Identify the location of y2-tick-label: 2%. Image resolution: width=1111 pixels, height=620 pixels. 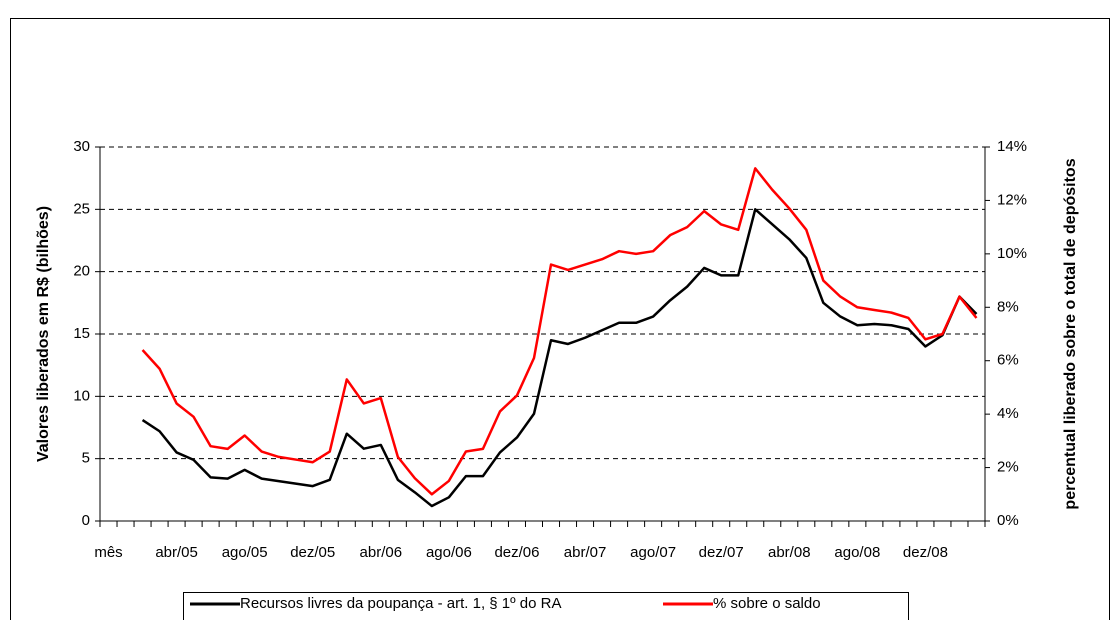
(1008, 467).